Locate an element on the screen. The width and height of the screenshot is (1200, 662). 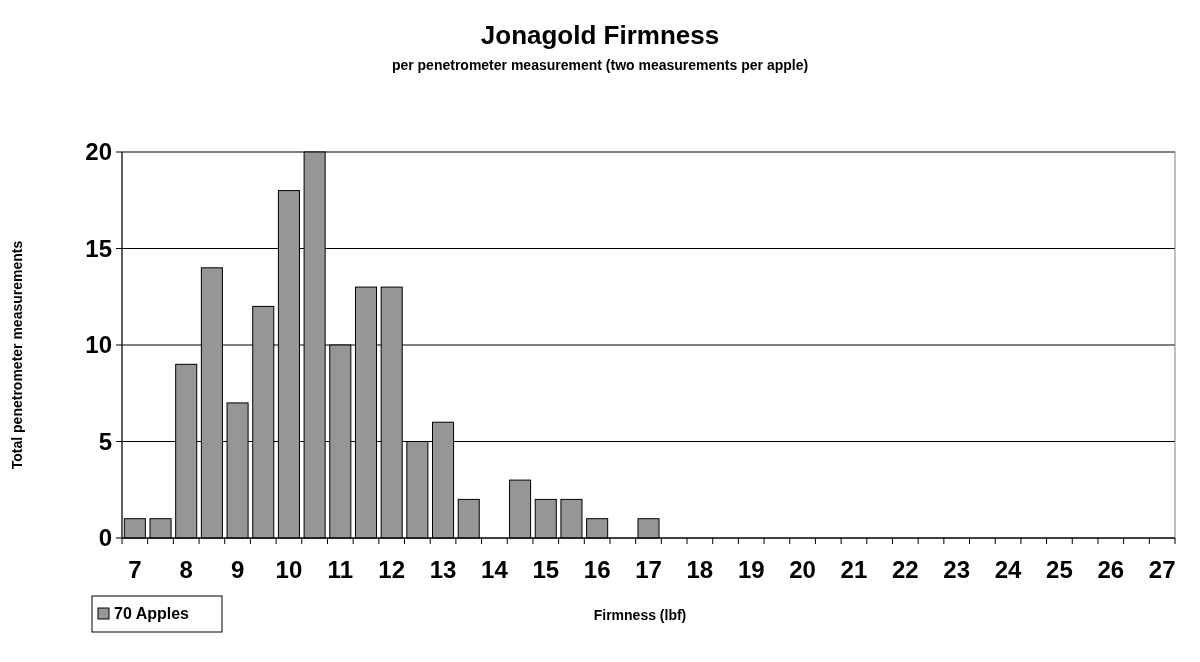
x-axis-title: Firmness (lbf) is located at coordinates (640, 615).